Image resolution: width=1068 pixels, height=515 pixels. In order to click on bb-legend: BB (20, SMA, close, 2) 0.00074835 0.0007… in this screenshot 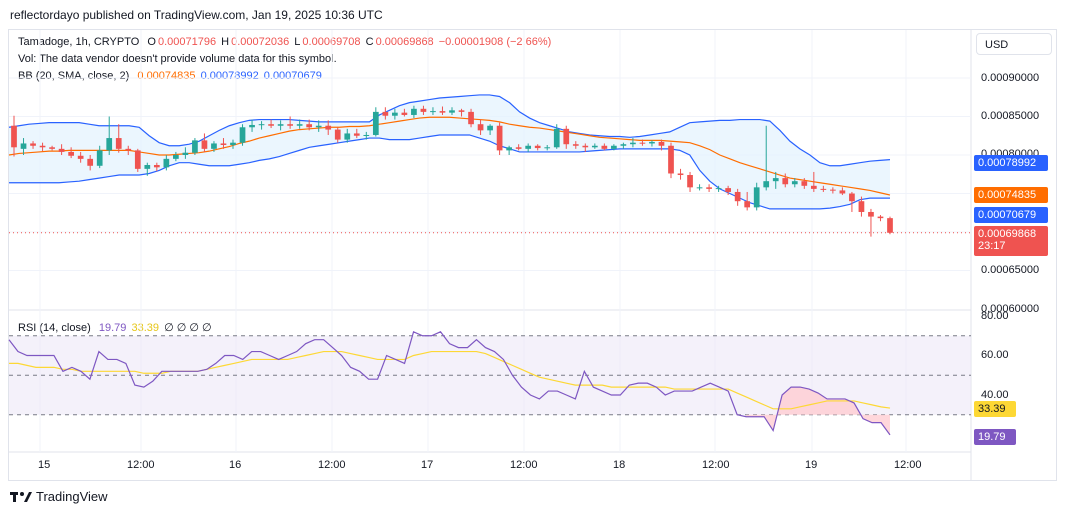, I will do `click(171, 76)`.